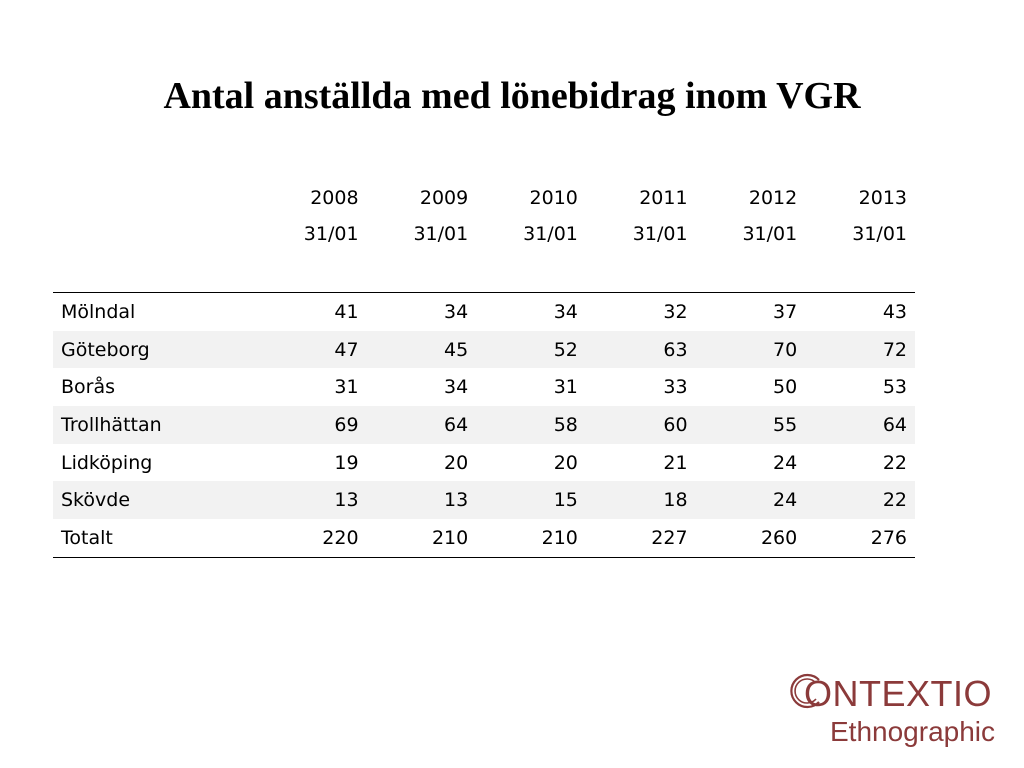 Image resolution: width=1024 pixels, height=768 pixels. I want to click on row-label: Trollhättan, so click(155, 425).